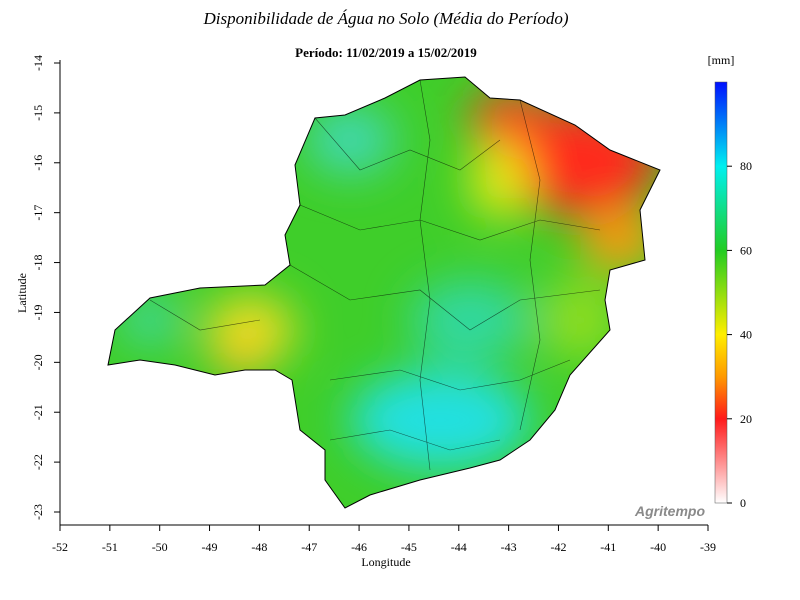 Image resolution: width=800 pixels, height=600 pixels. Describe the element at coordinates (459, 547) in the screenshot. I see `x-tick-label: -44` at that location.